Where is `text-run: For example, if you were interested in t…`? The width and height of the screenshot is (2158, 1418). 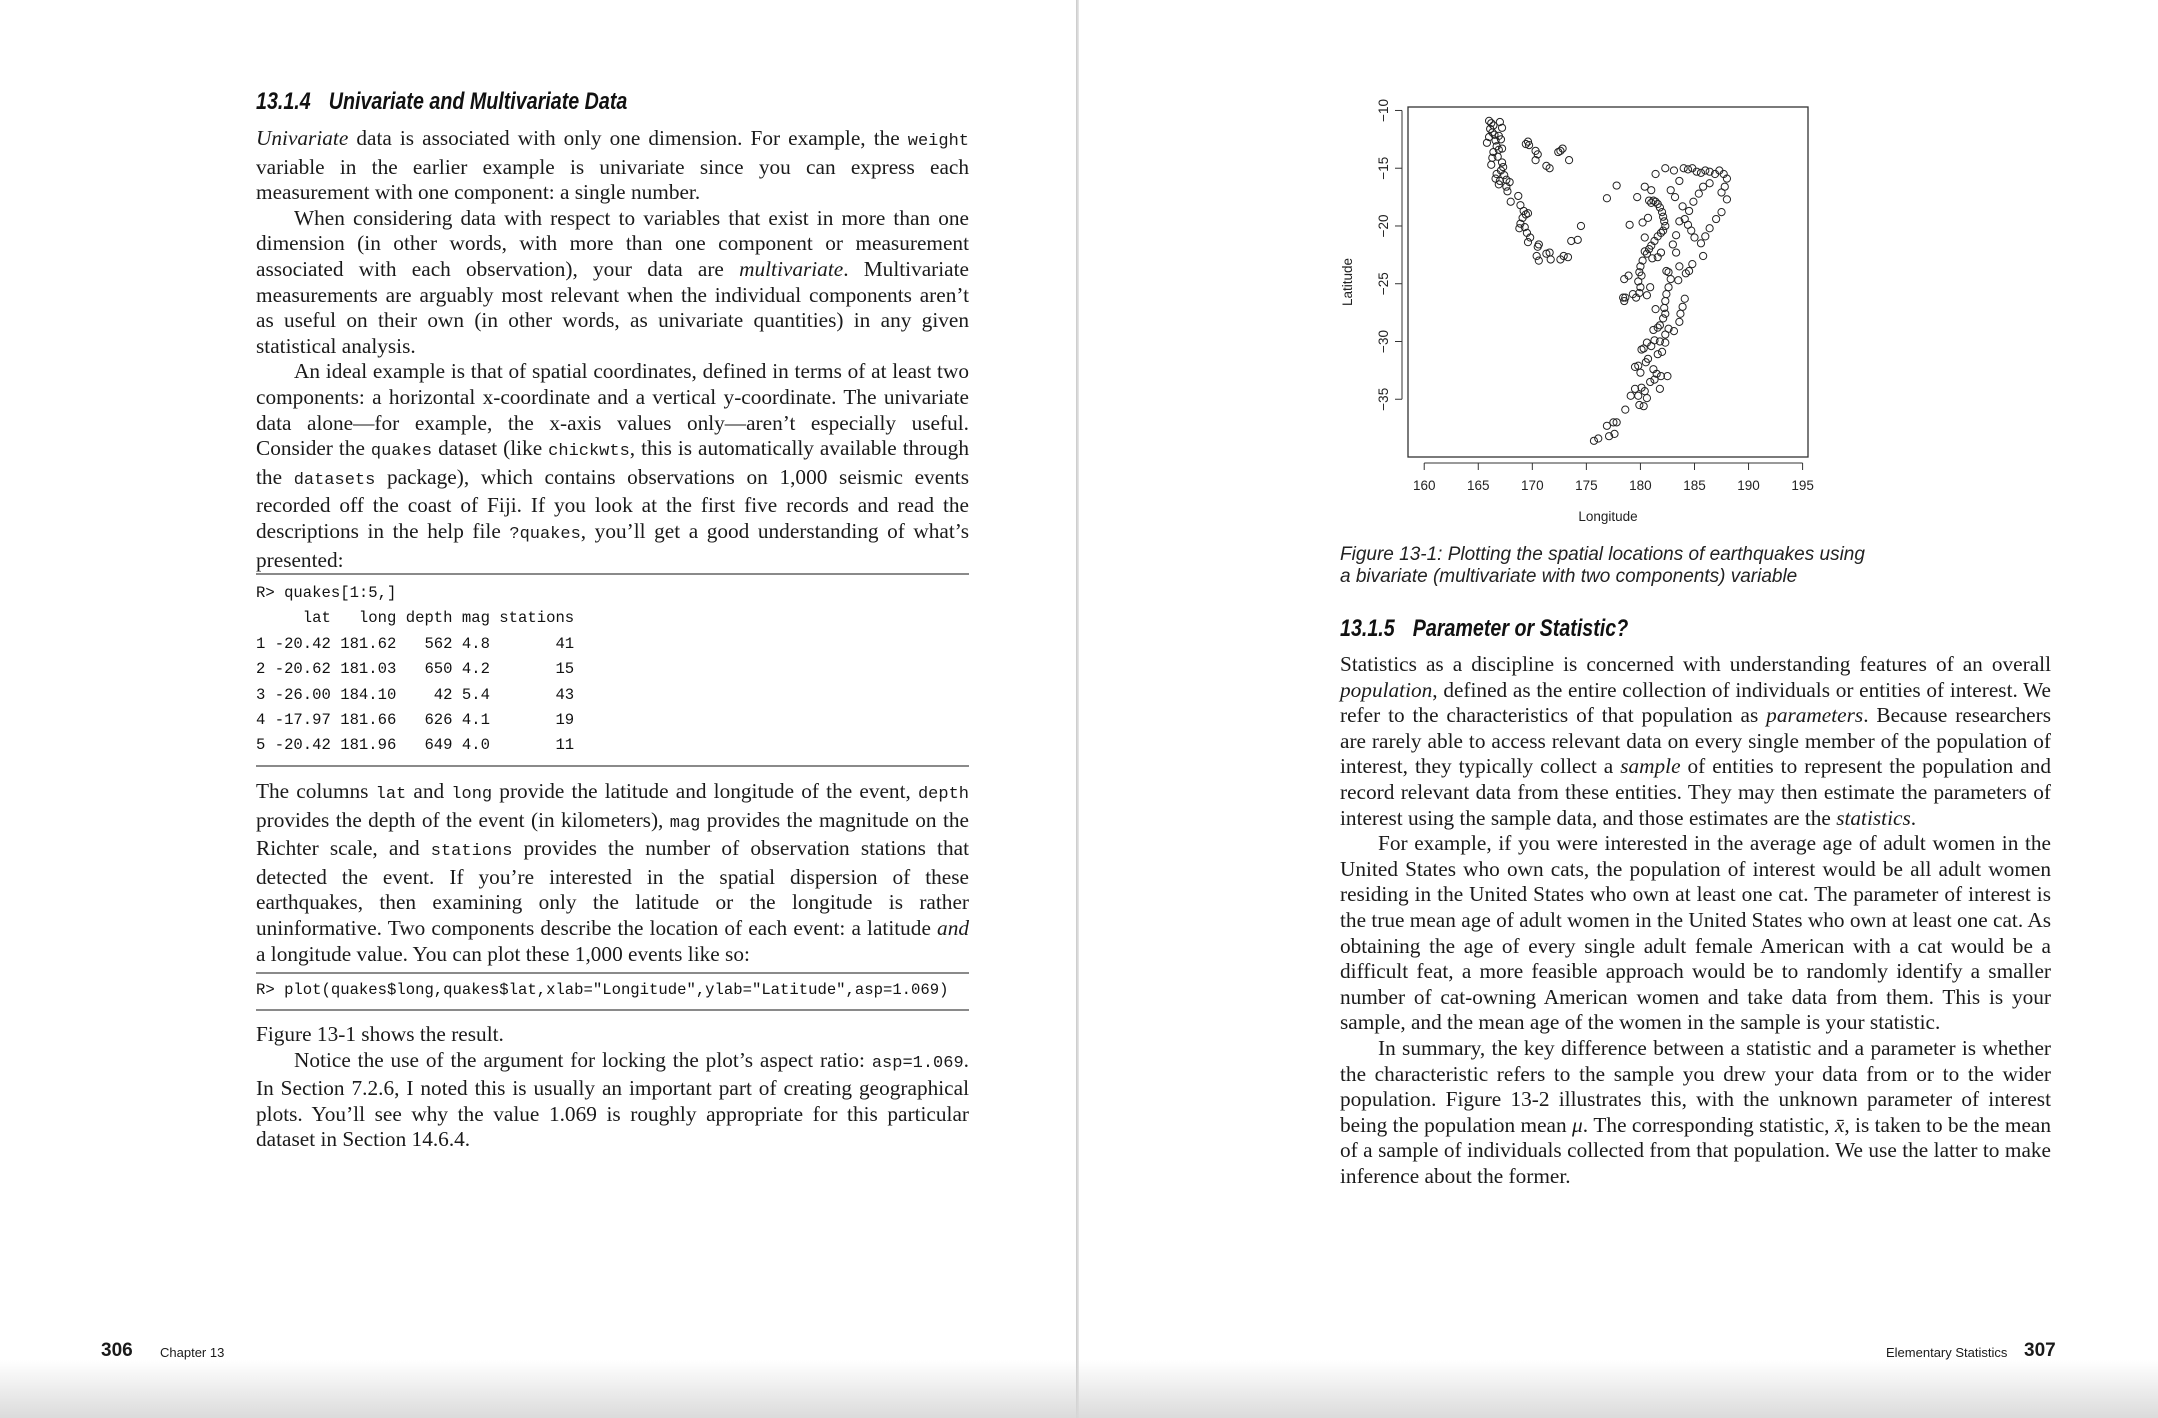
text-run: For example, if you were interested in t… is located at coordinates (1695, 933).